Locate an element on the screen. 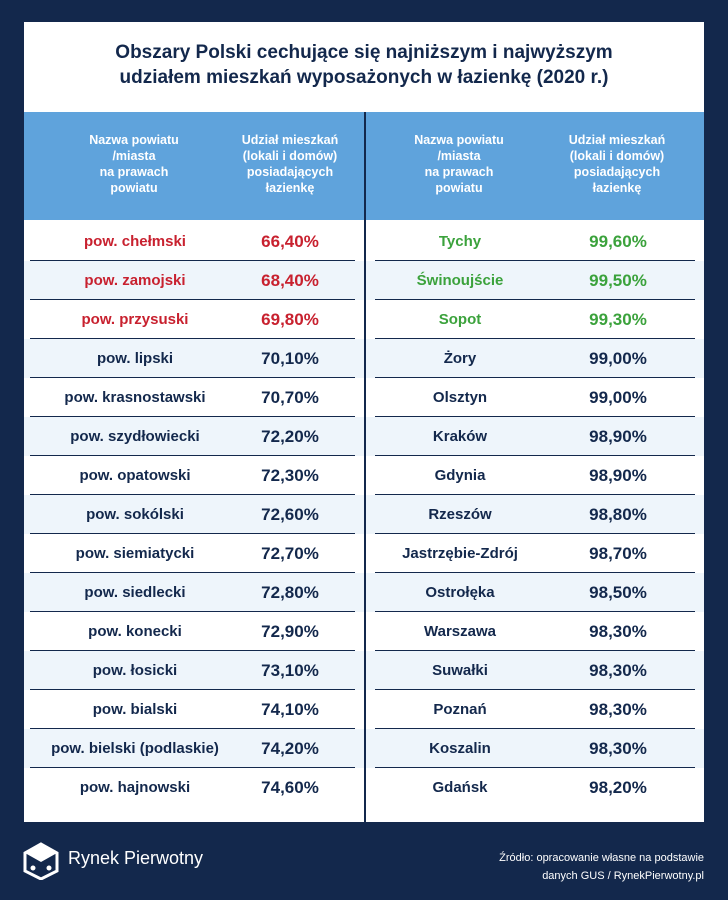 The width and height of the screenshot is (728, 900). source-line: Źródło: opracowanie własne na podstawie is located at coordinates (601, 858).